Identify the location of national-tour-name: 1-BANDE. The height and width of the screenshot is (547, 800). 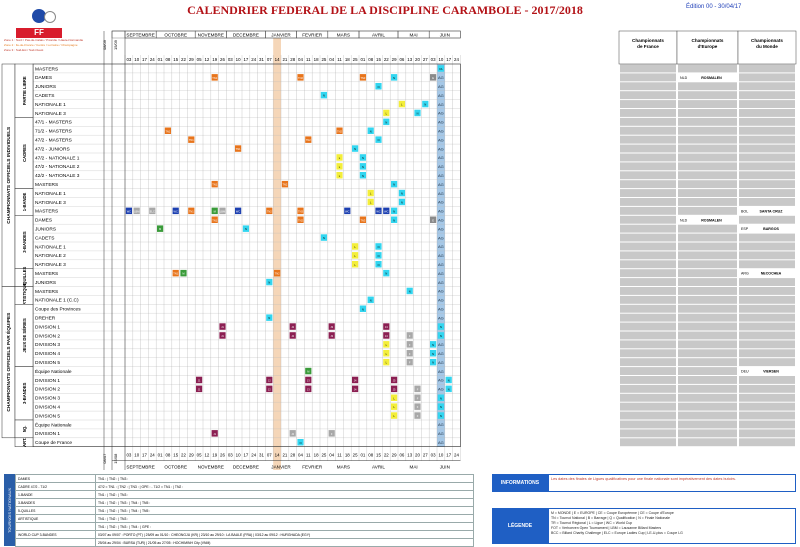
(55, 494).